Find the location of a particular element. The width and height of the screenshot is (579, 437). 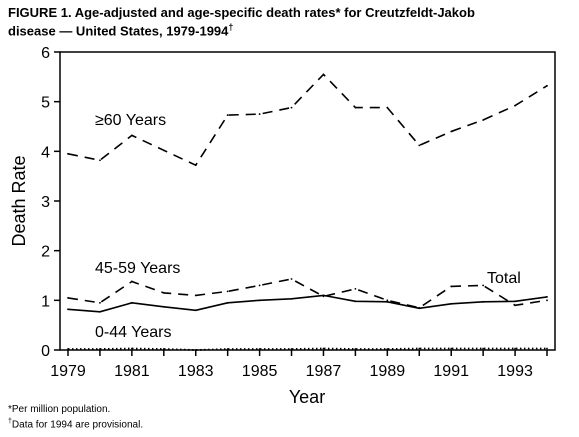

x-tick-label: 1979 is located at coordinates (68, 371).